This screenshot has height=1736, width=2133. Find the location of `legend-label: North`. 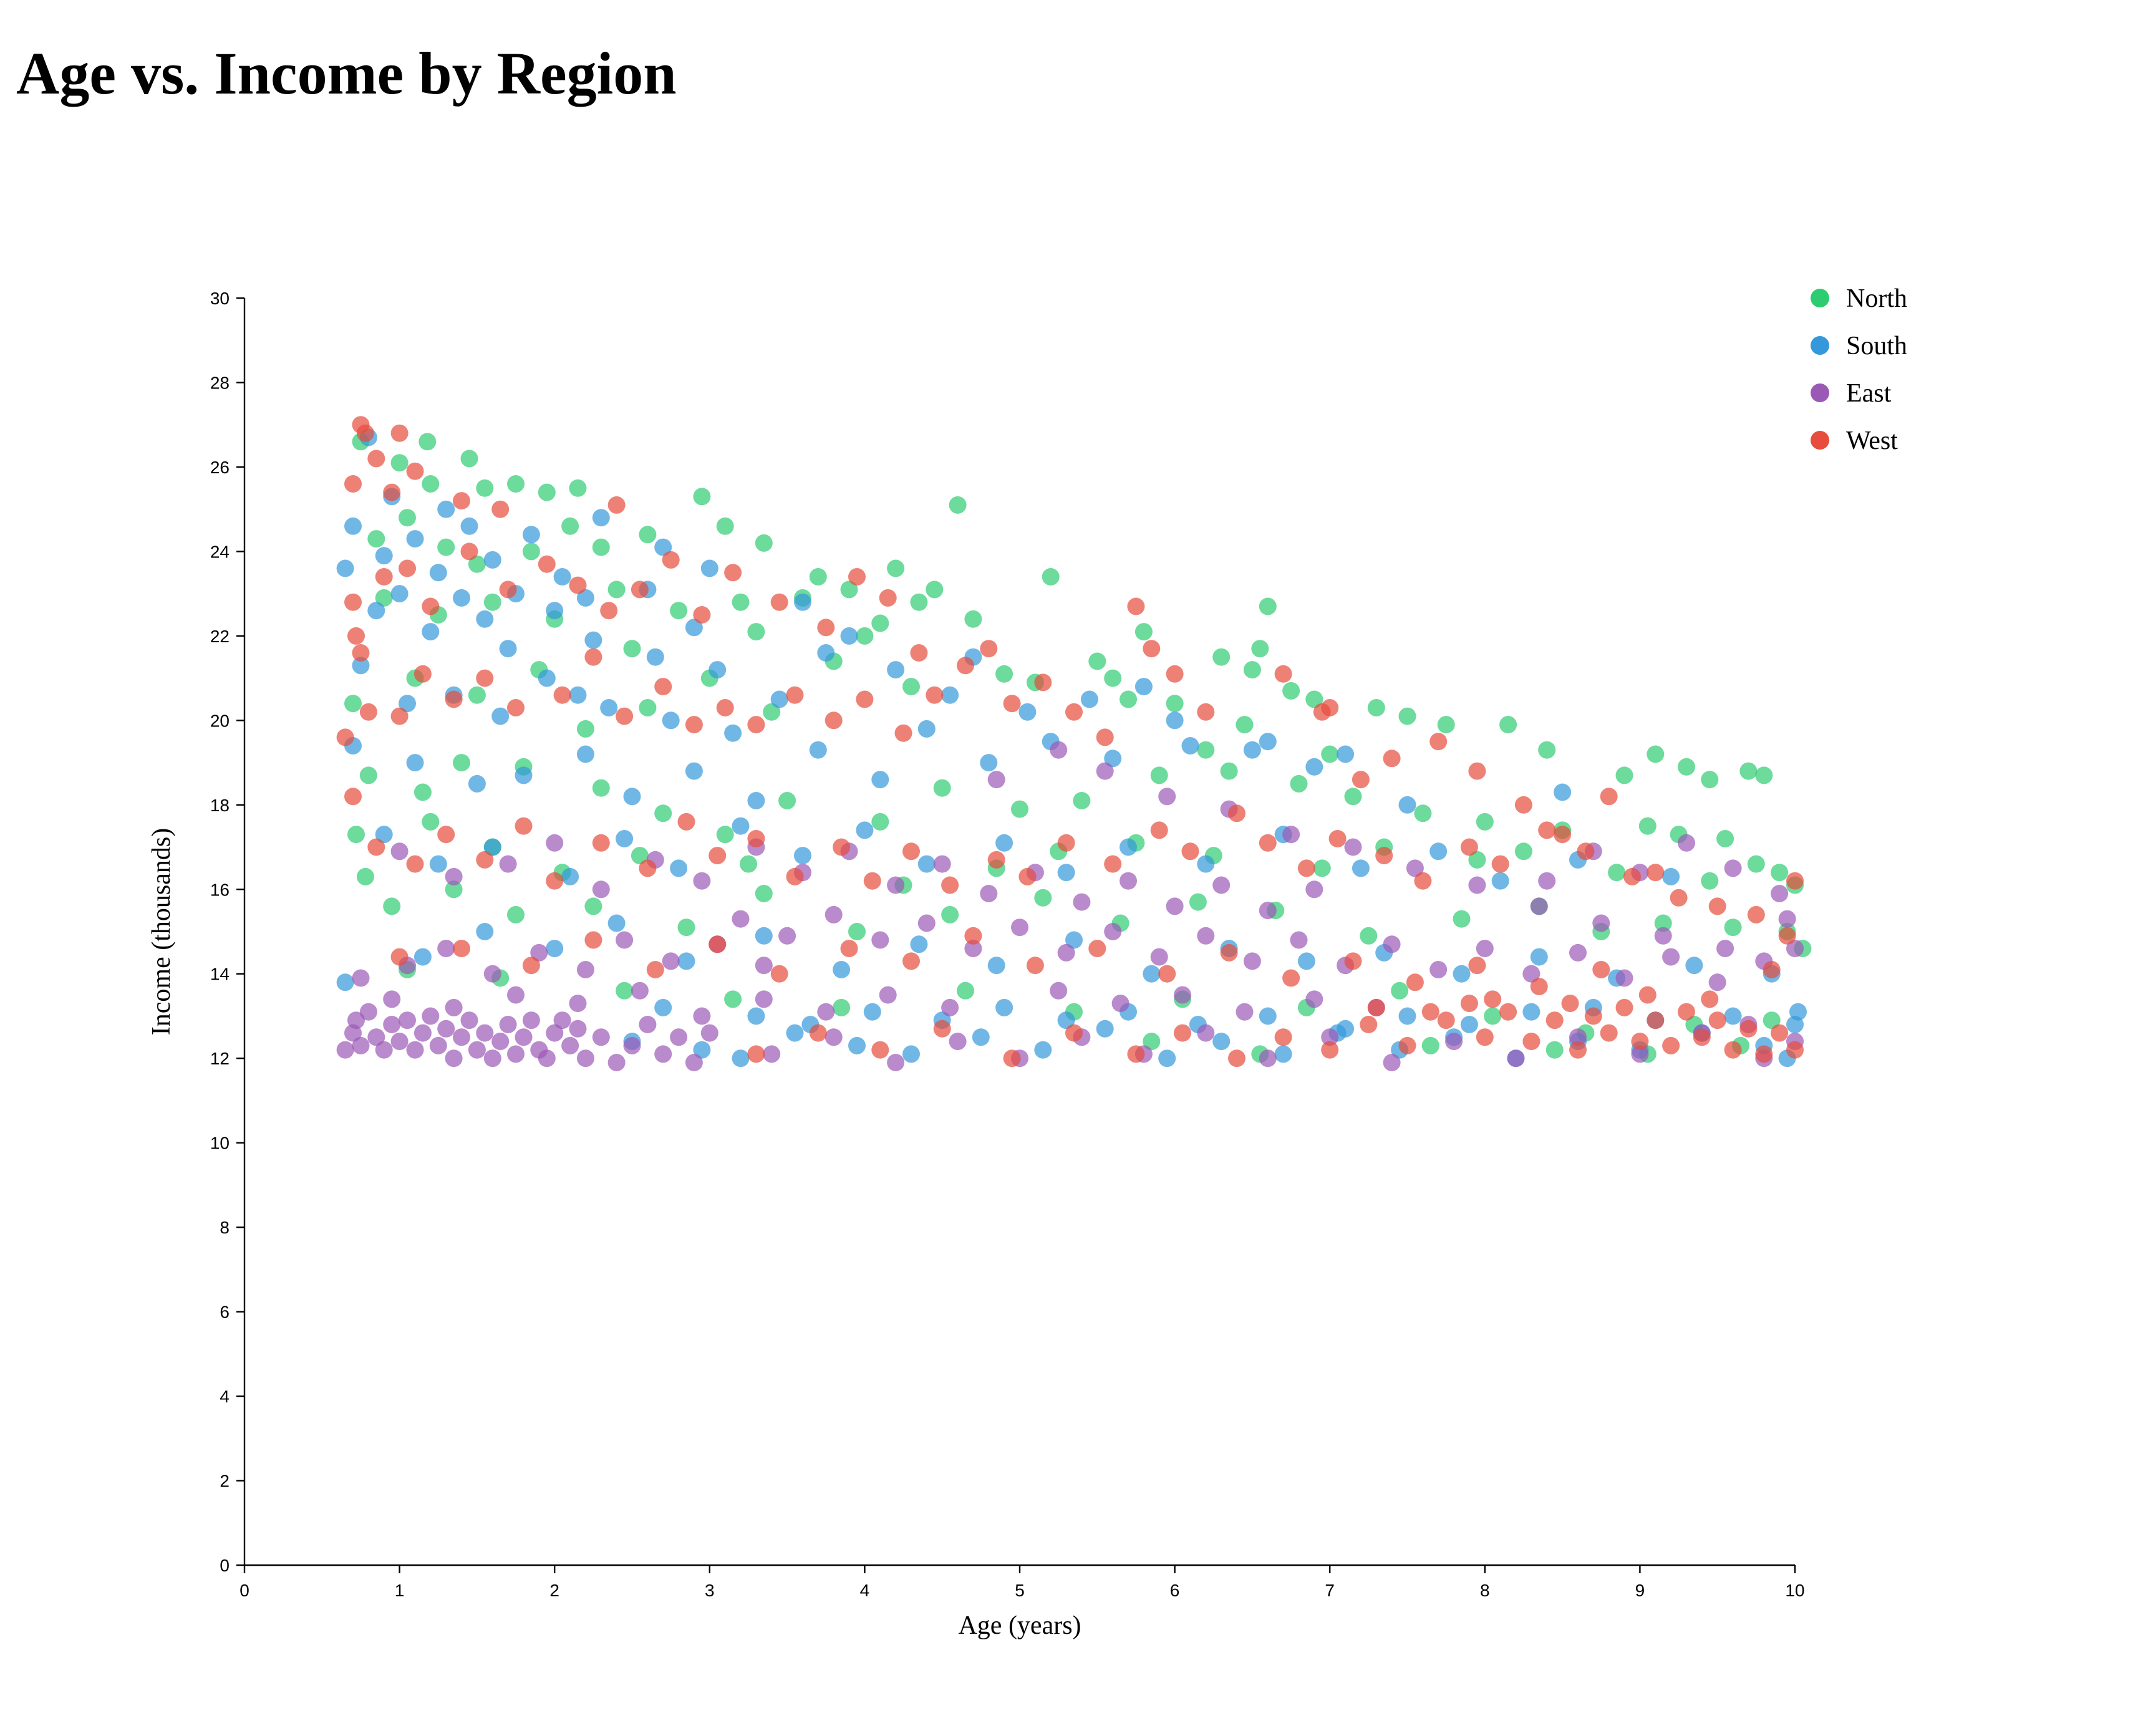

legend-label: North is located at coordinates (1877, 298).